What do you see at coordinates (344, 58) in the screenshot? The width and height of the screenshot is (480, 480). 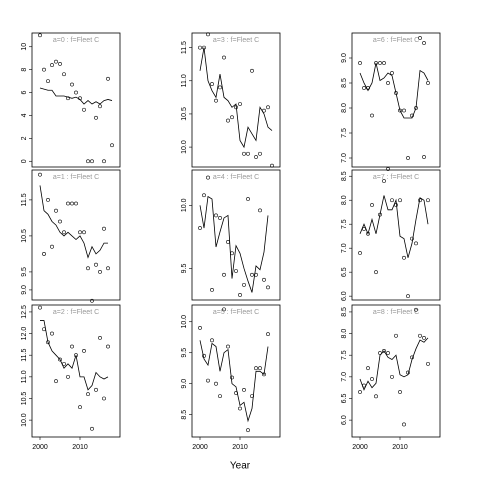 I see `y-tick-label: 9.0` at bounding box center [344, 58].